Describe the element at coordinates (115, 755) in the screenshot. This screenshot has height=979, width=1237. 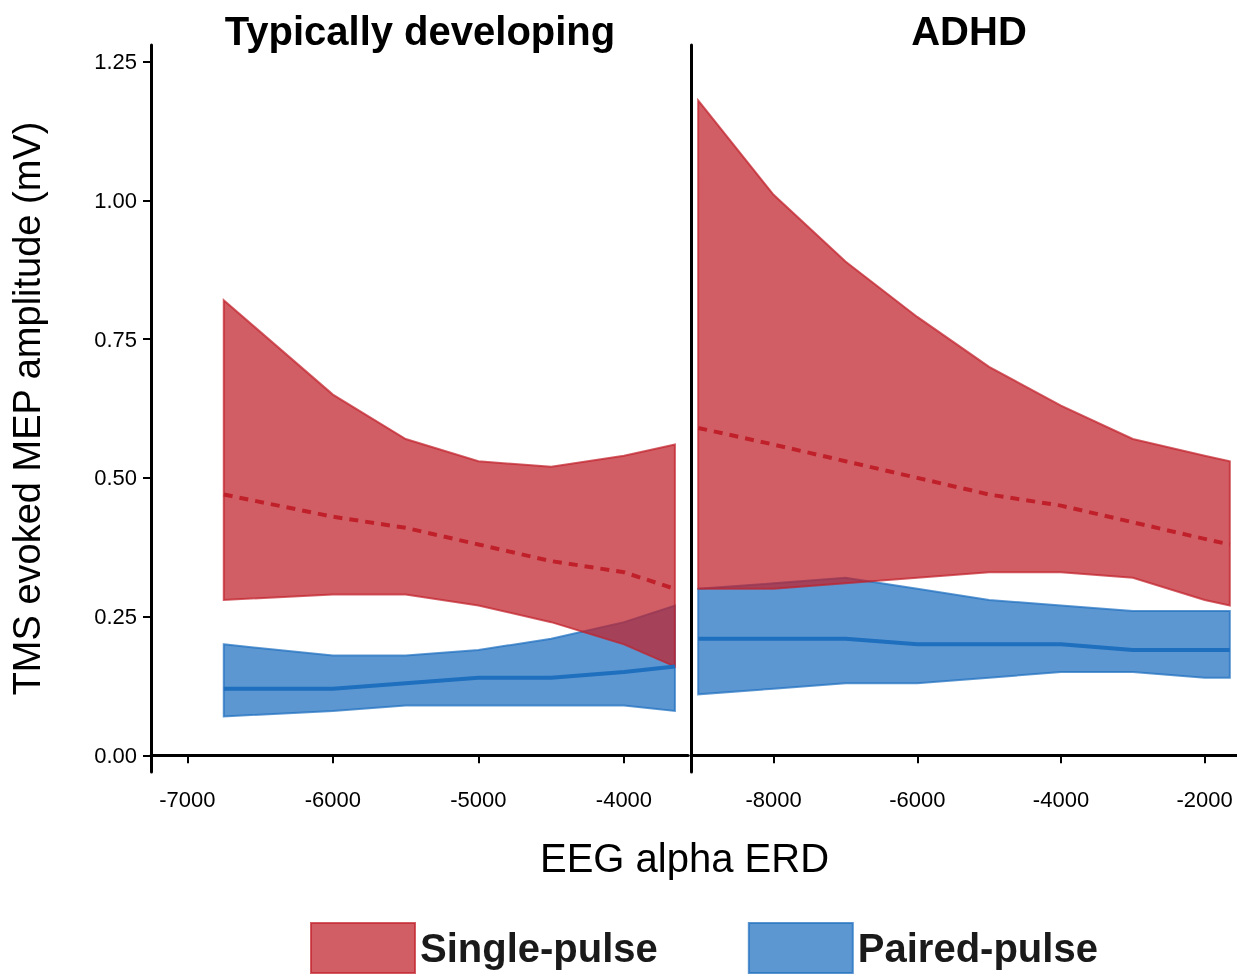
I see `y-tick-label: 0.00` at that location.